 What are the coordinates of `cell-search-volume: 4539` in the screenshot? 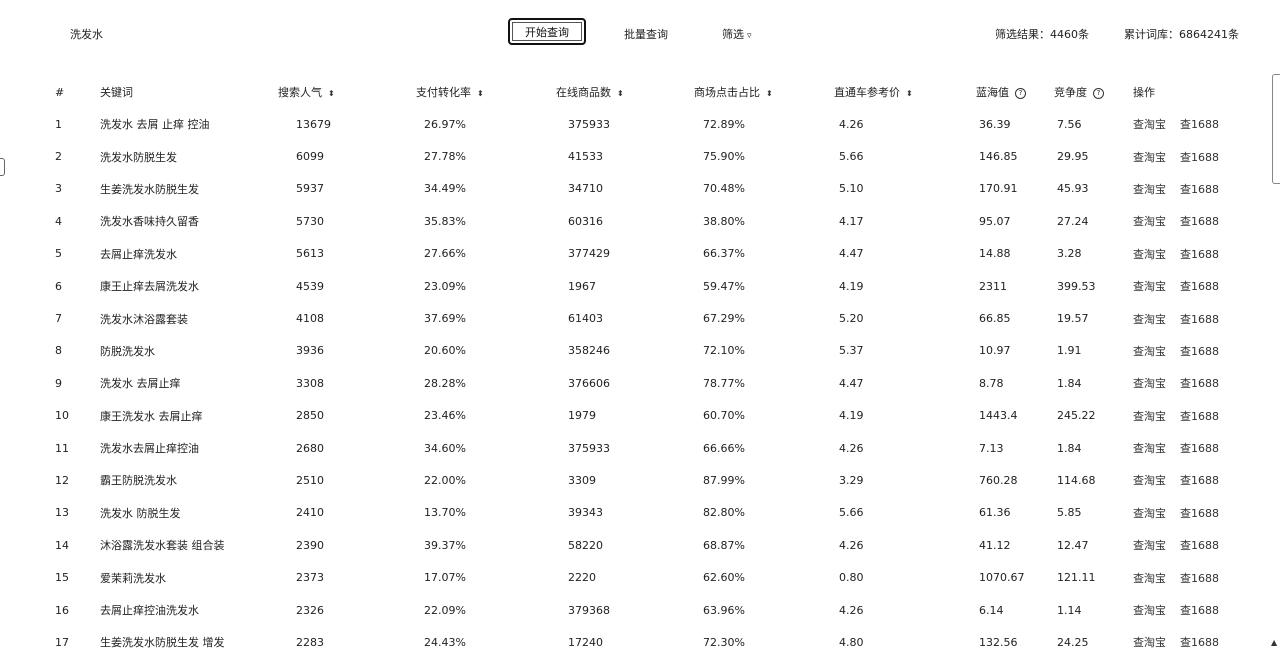 It's located at (310, 286).